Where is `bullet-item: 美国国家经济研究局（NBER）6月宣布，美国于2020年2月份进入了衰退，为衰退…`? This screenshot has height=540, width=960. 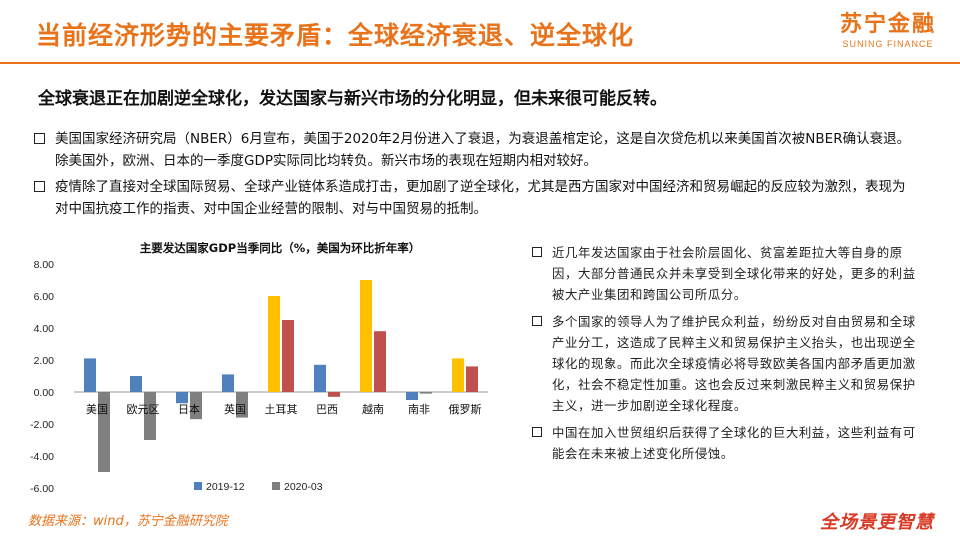
bullet-item: 美国国家经济研究局（NBER）6月宣布，美国于2020年2月份进入了衰退，为衰退… is located at coordinates (474, 150).